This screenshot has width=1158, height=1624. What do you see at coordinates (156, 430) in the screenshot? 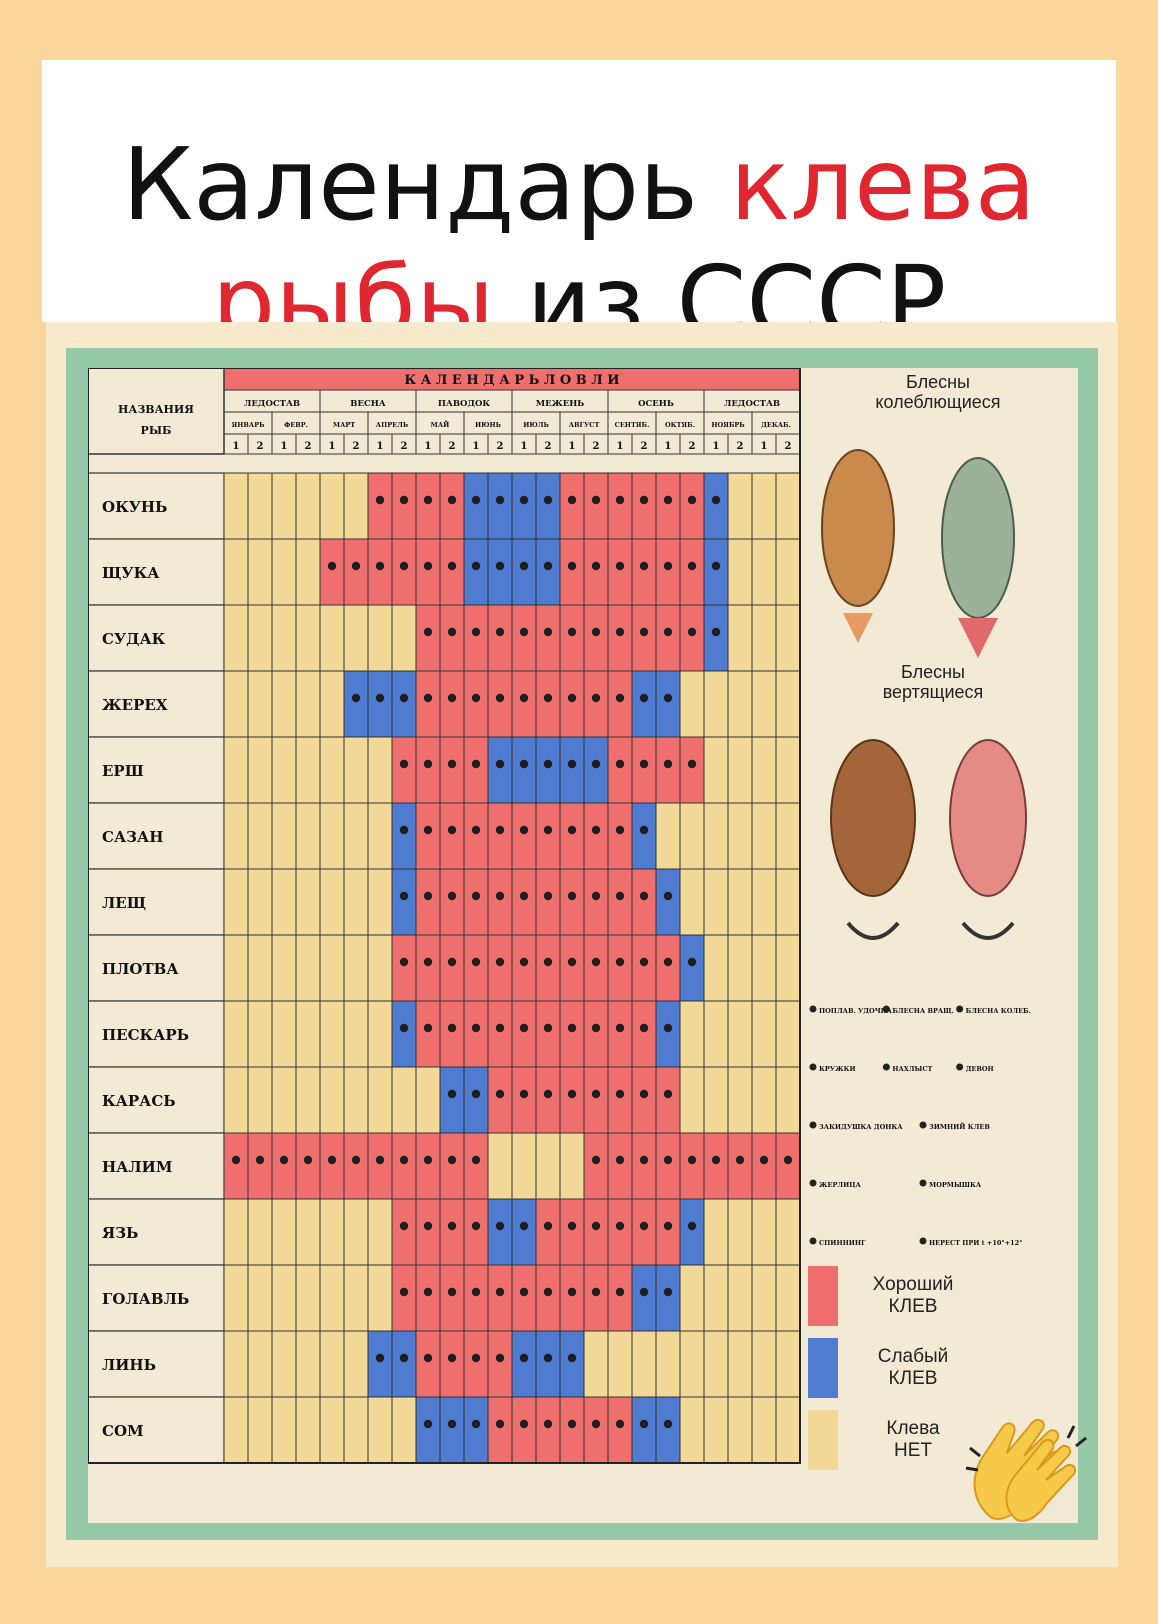
I see `fish-header-text: РЫБ` at bounding box center [156, 430].